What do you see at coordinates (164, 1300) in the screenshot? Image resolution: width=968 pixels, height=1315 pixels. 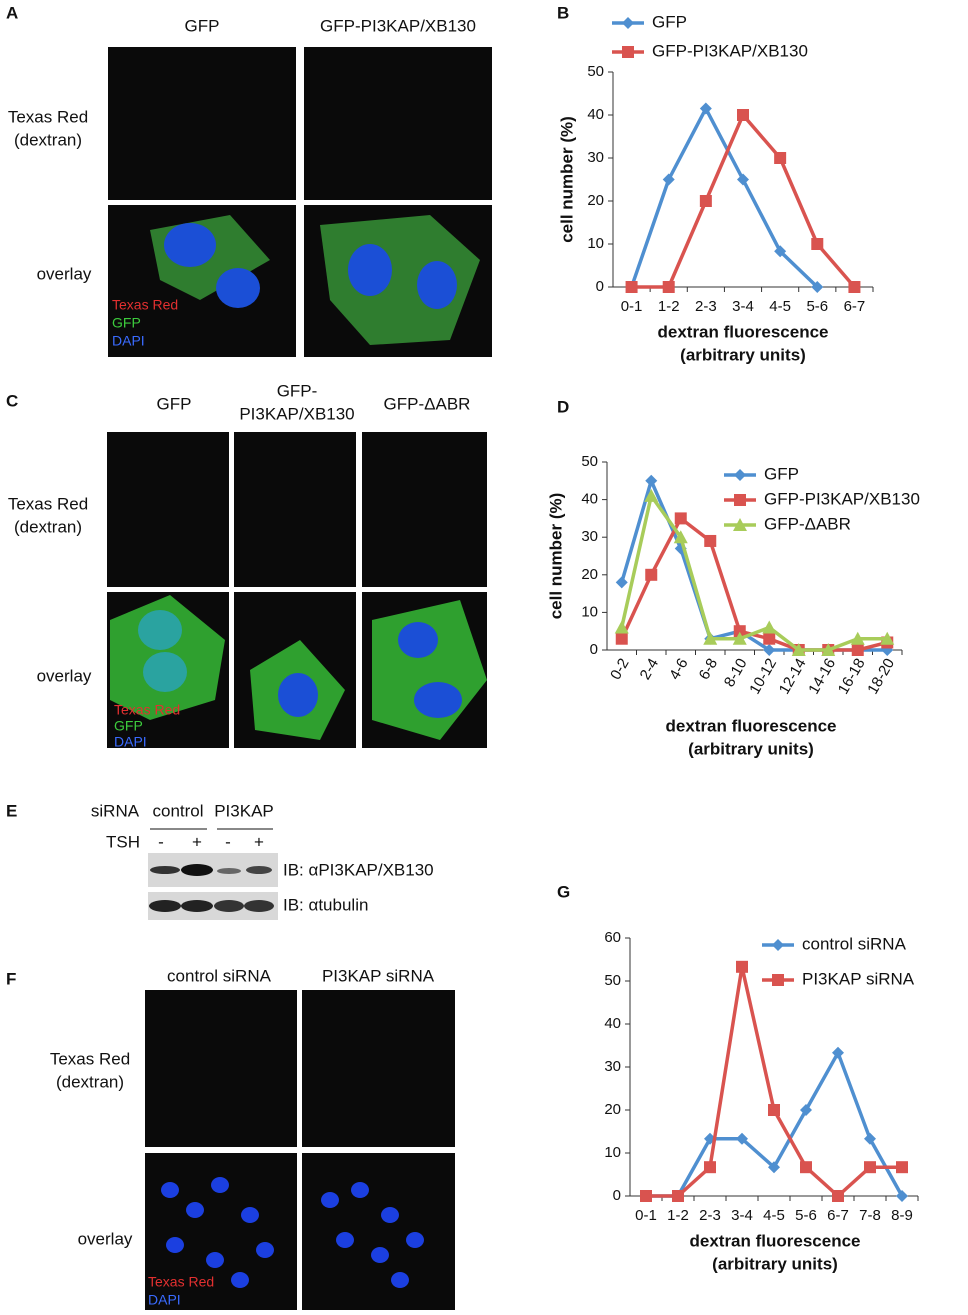 I see `legend-text: DAPI` at bounding box center [164, 1300].